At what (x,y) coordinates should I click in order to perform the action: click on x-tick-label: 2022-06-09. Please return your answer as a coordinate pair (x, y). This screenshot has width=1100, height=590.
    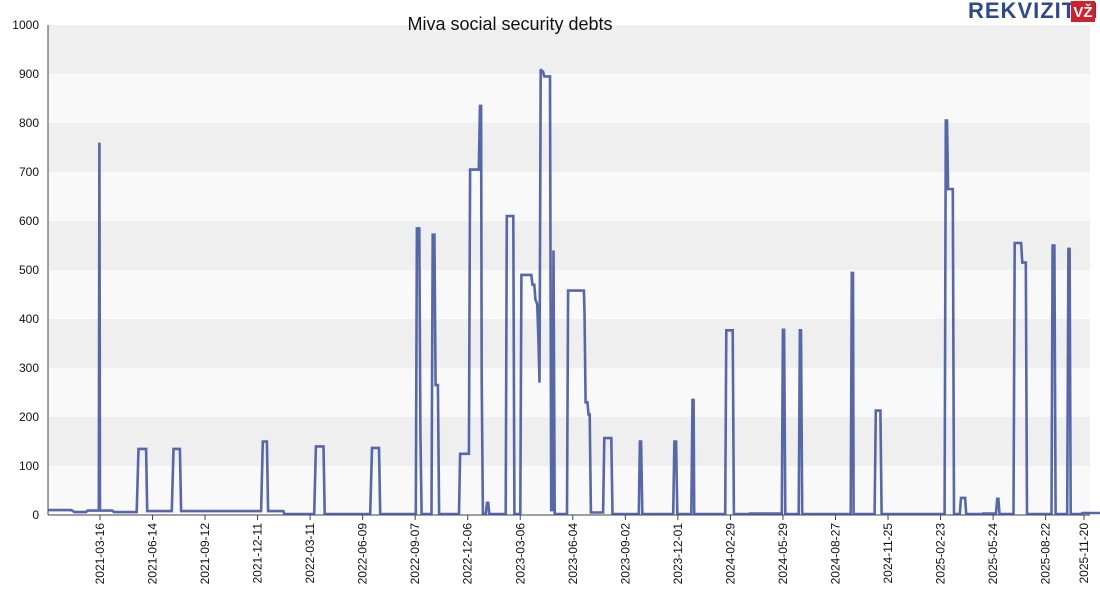
    Looking at the image, I should click on (363, 554).